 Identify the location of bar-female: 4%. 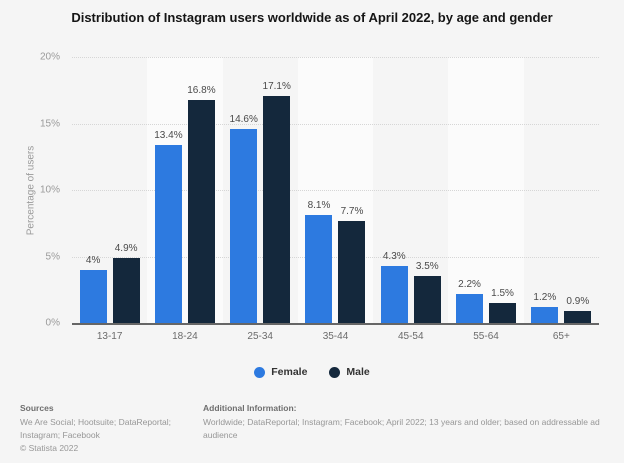
(93, 289).